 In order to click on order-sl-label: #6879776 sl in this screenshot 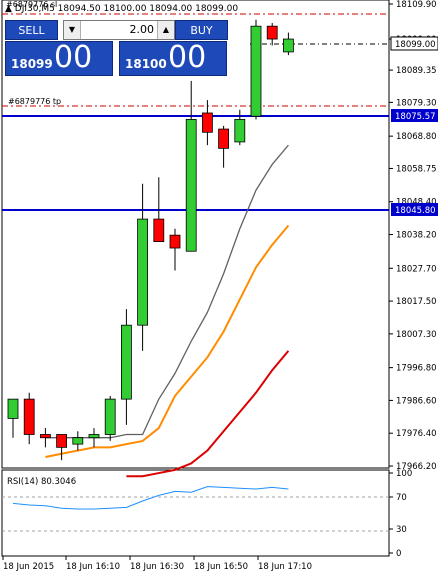, I will do `click(32, 4)`.